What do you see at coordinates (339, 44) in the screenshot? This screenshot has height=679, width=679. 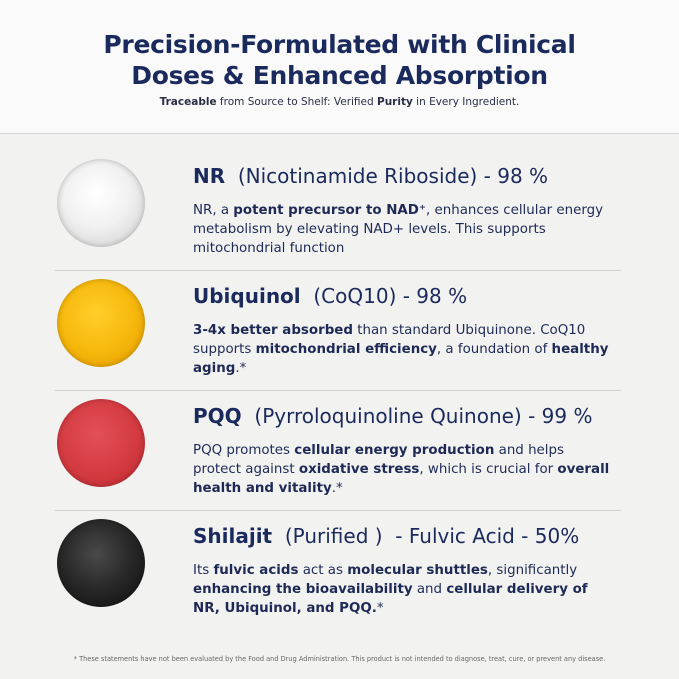 I see `title-line: Precision-Formulated with Clinical` at bounding box center [339, 44].